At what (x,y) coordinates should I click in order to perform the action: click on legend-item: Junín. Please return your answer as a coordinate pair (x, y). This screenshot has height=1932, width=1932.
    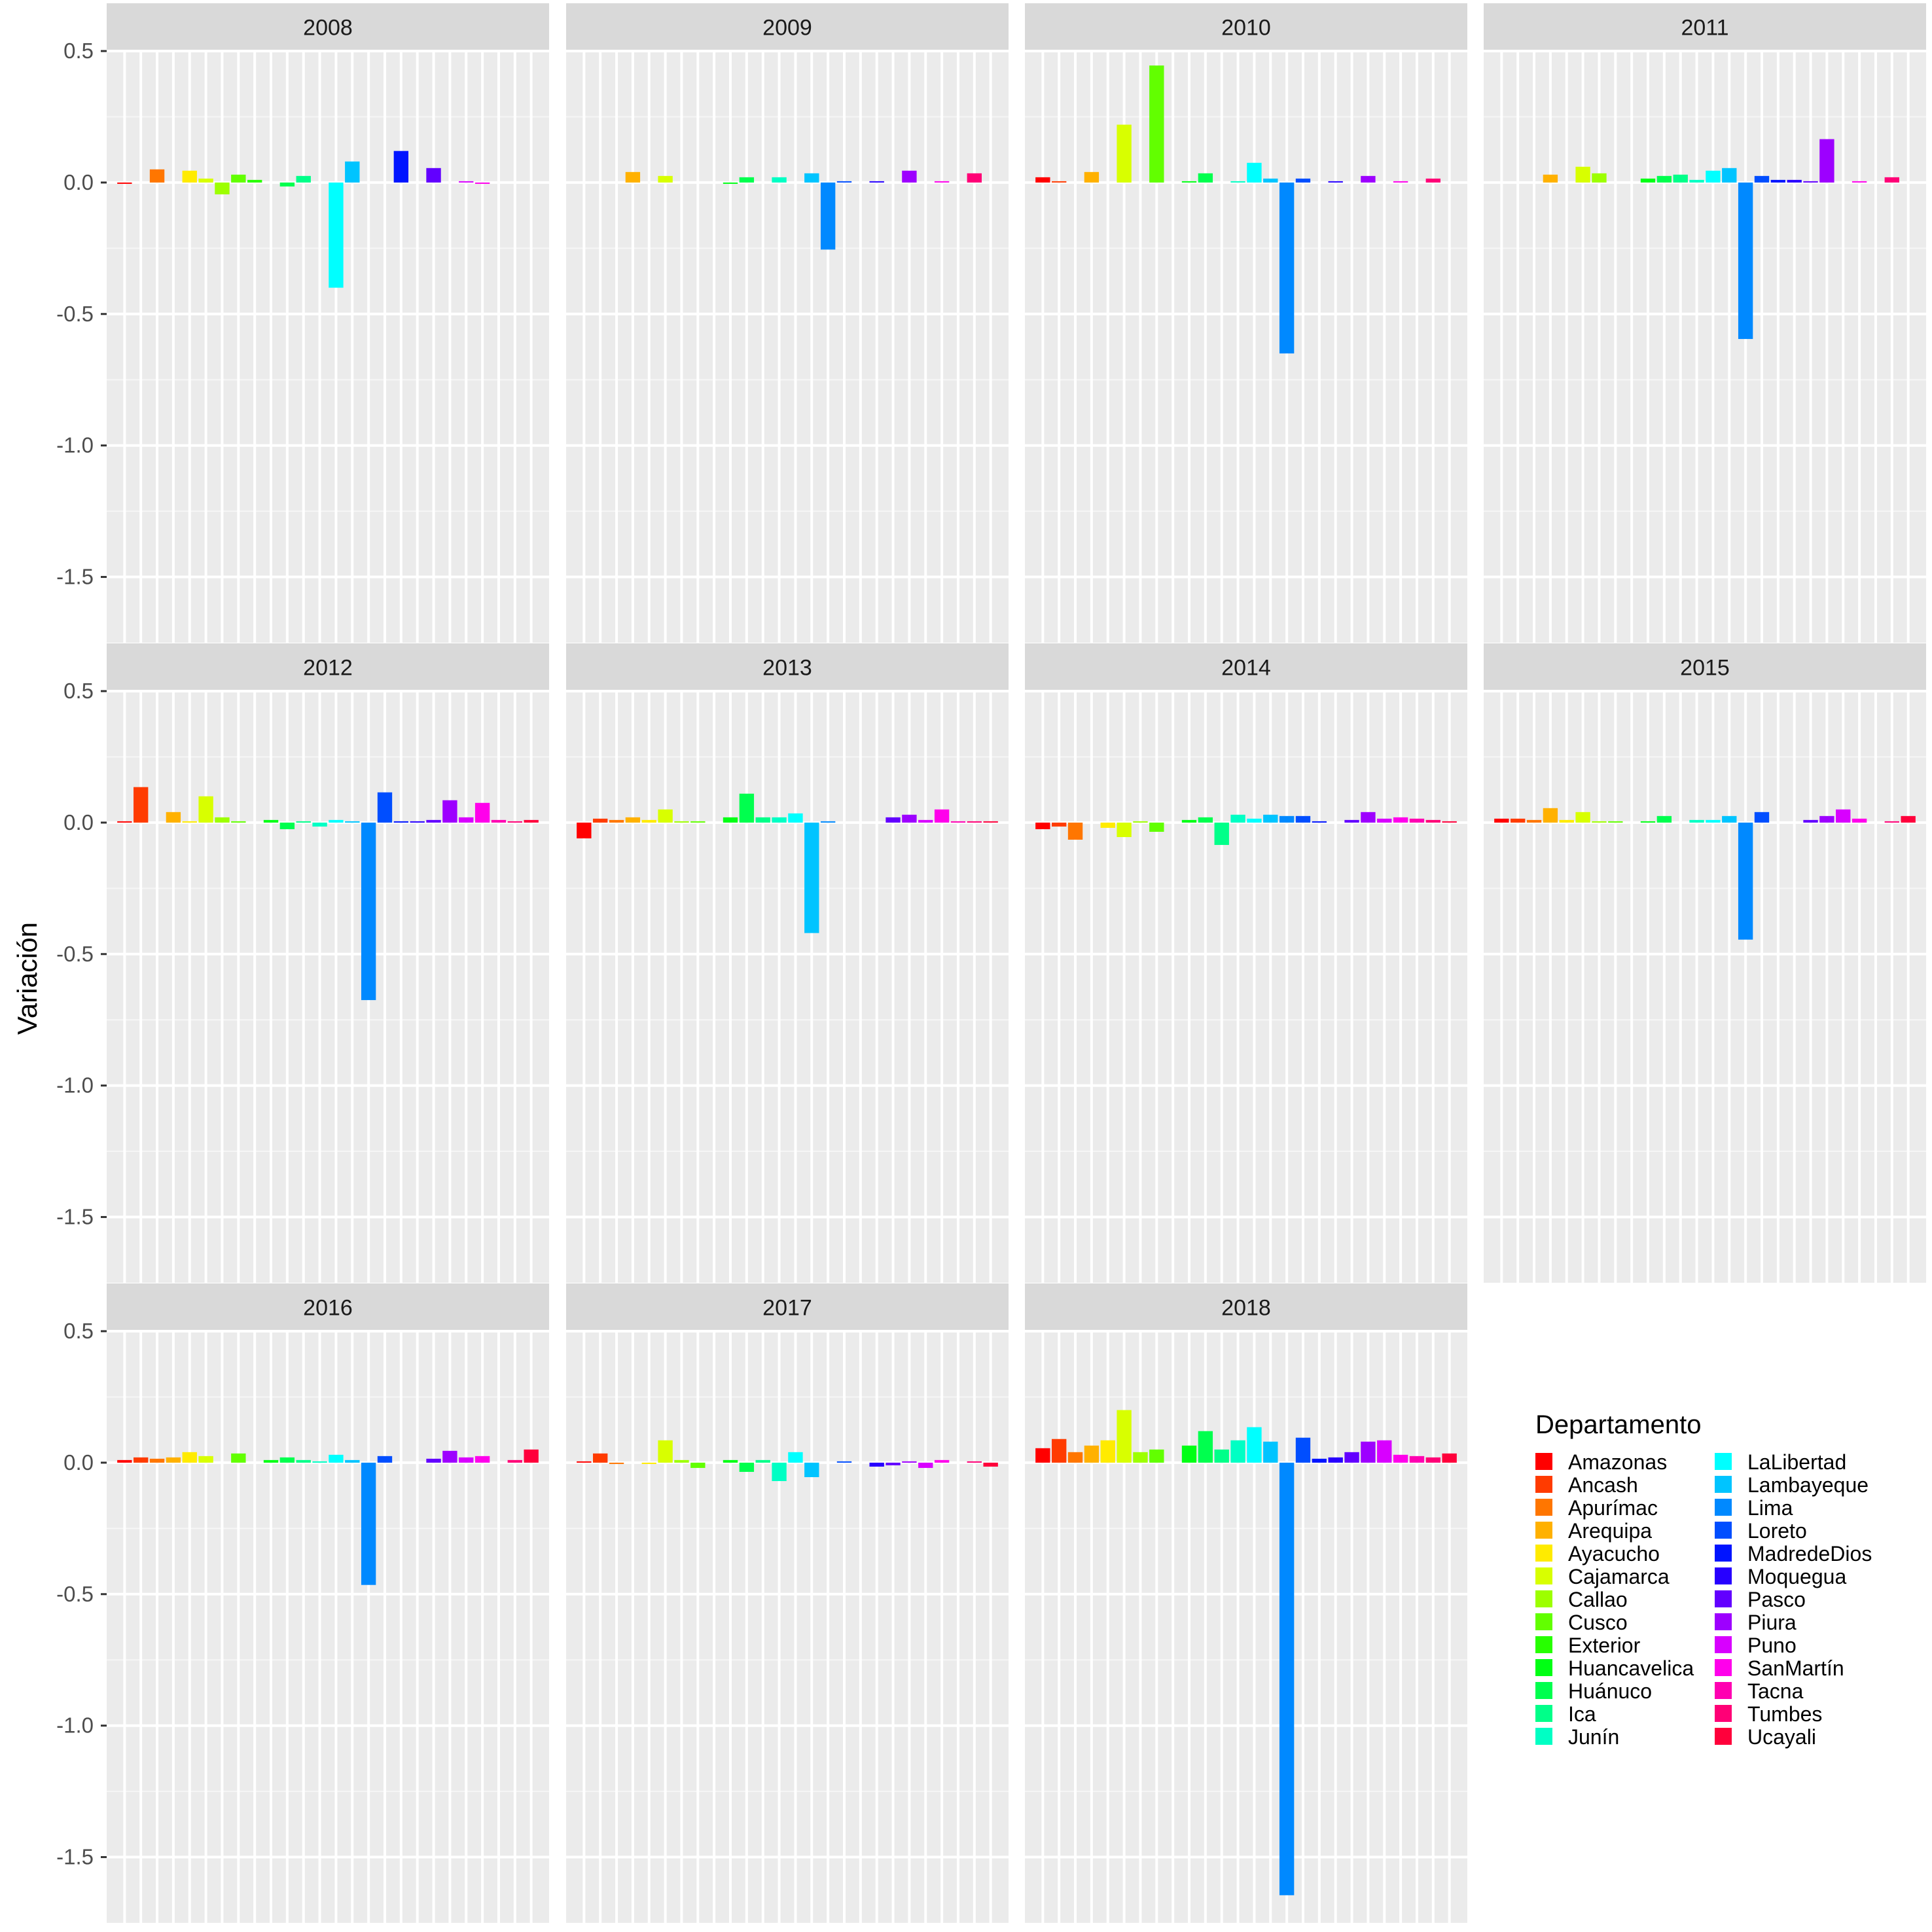
    Looking at the image, I should click on (1577, 1737).